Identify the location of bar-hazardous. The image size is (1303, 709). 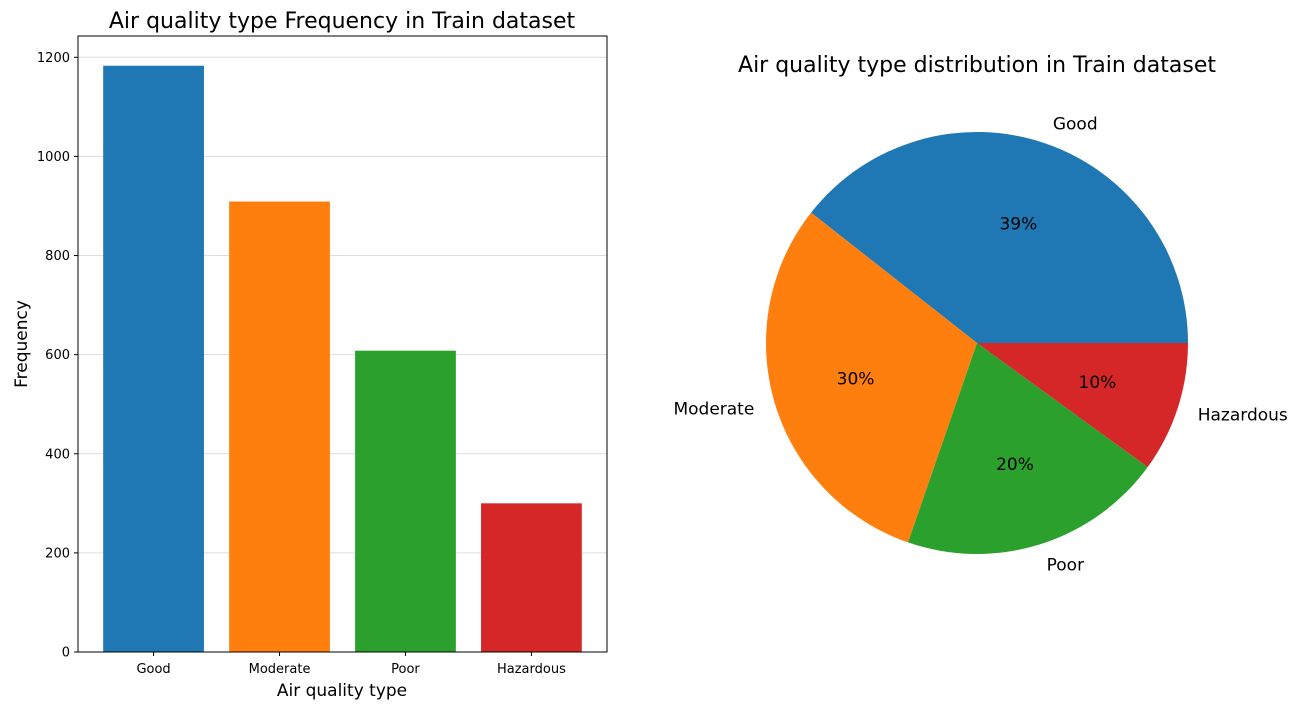
(531, 577).